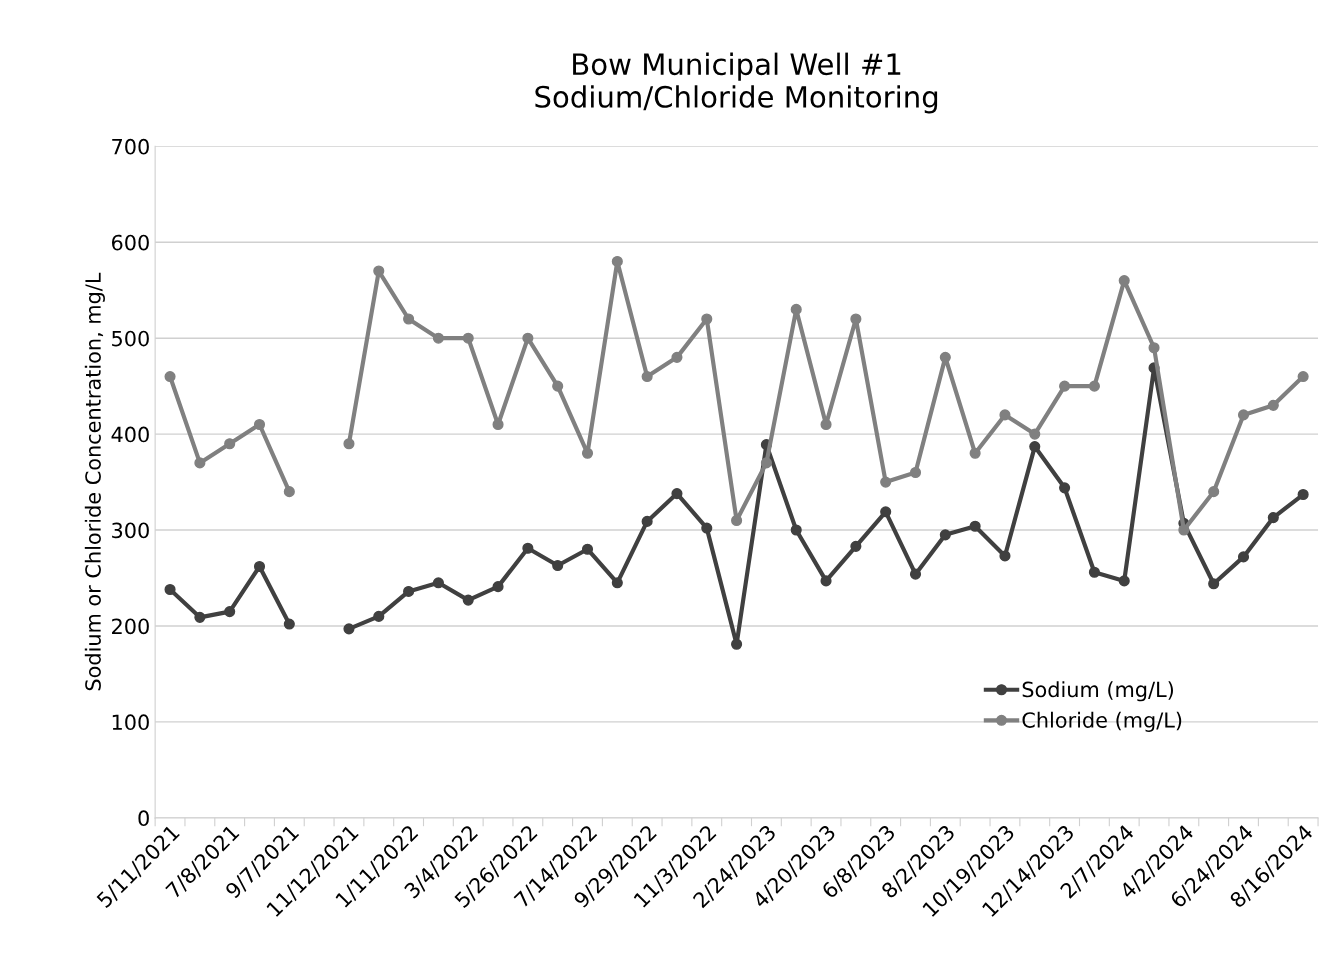  What do you see at coordinates (1102, 721) in the screenshot?
I see `legend-label: Chloride (mg/L)` at bounding box center [1102, 721].